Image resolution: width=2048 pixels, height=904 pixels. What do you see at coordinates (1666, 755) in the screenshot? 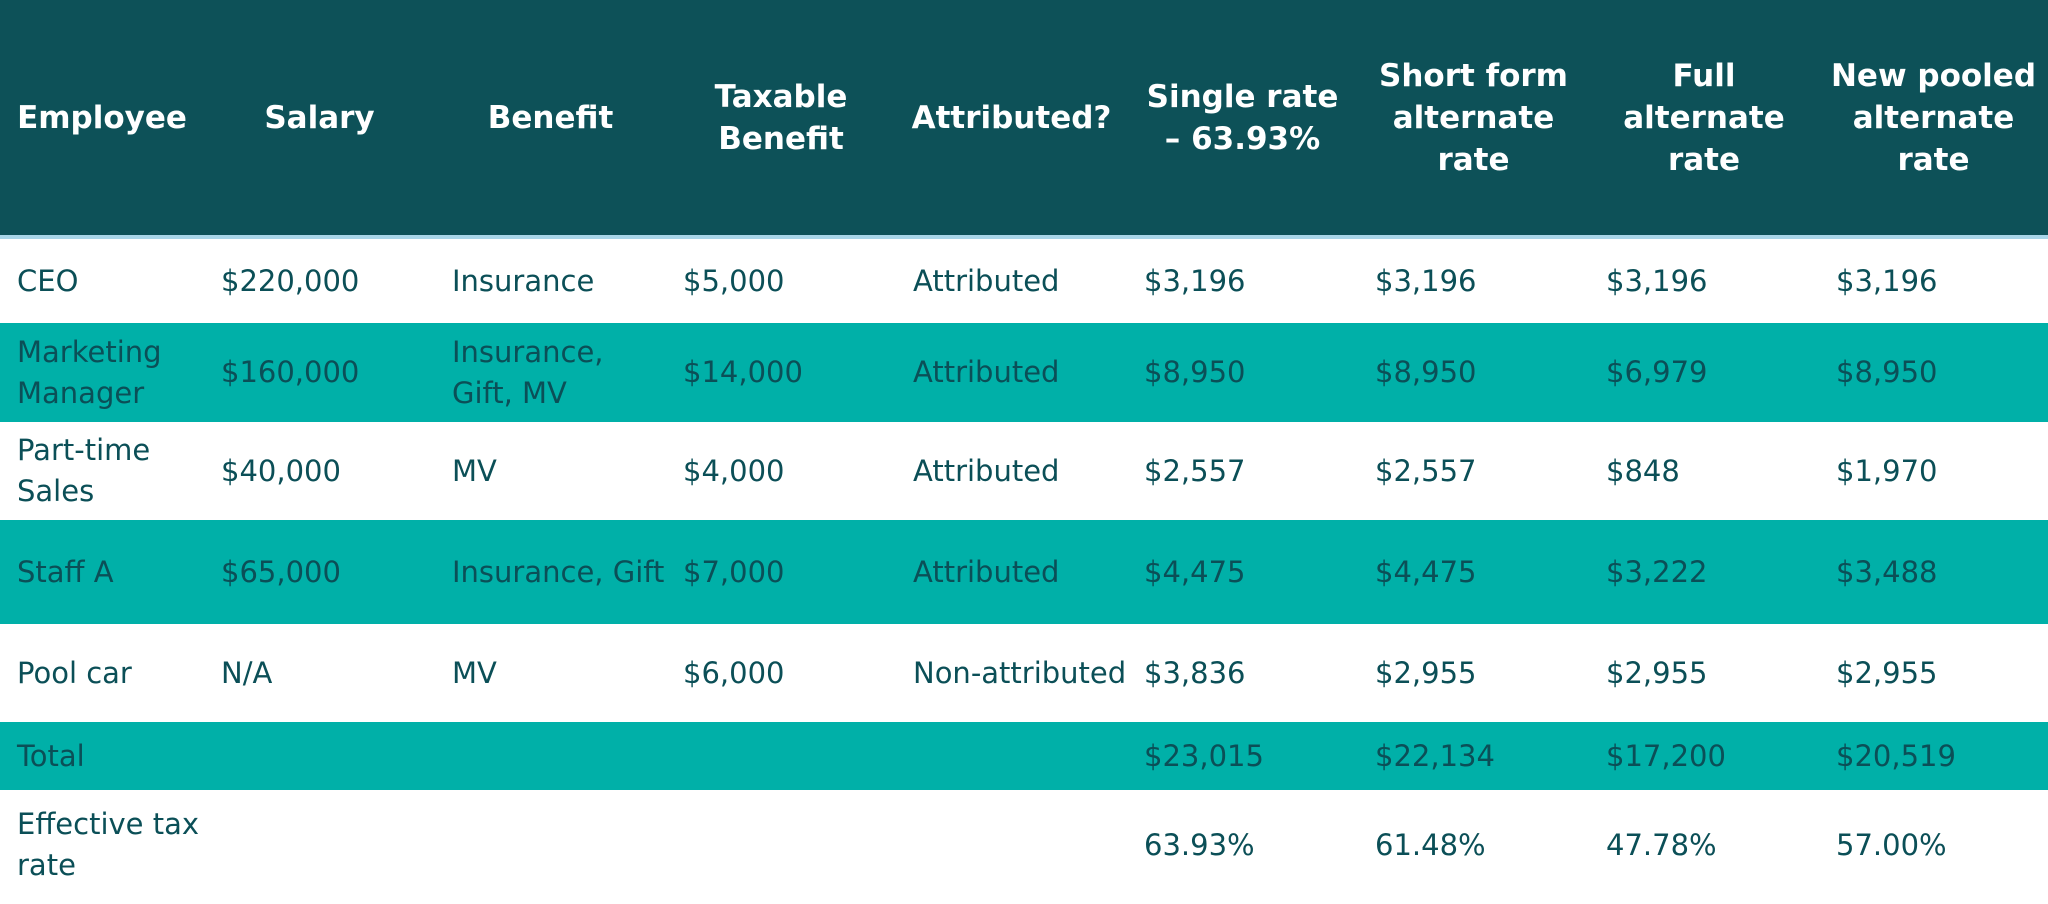
I see `table-cell: $17,200` at bounding box center [1666, 755].